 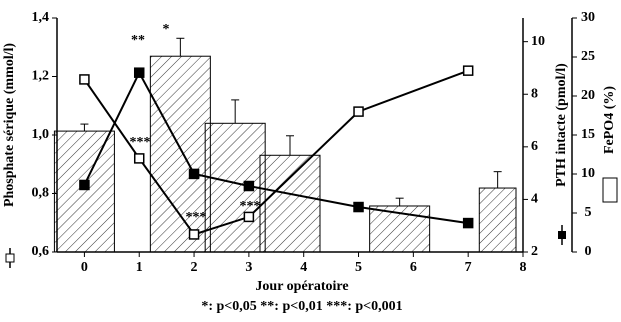 What do you see at coordinates (139, 267) in the screenshot?
I see `x-tick-label: 1` at bounding box center [139, 267].